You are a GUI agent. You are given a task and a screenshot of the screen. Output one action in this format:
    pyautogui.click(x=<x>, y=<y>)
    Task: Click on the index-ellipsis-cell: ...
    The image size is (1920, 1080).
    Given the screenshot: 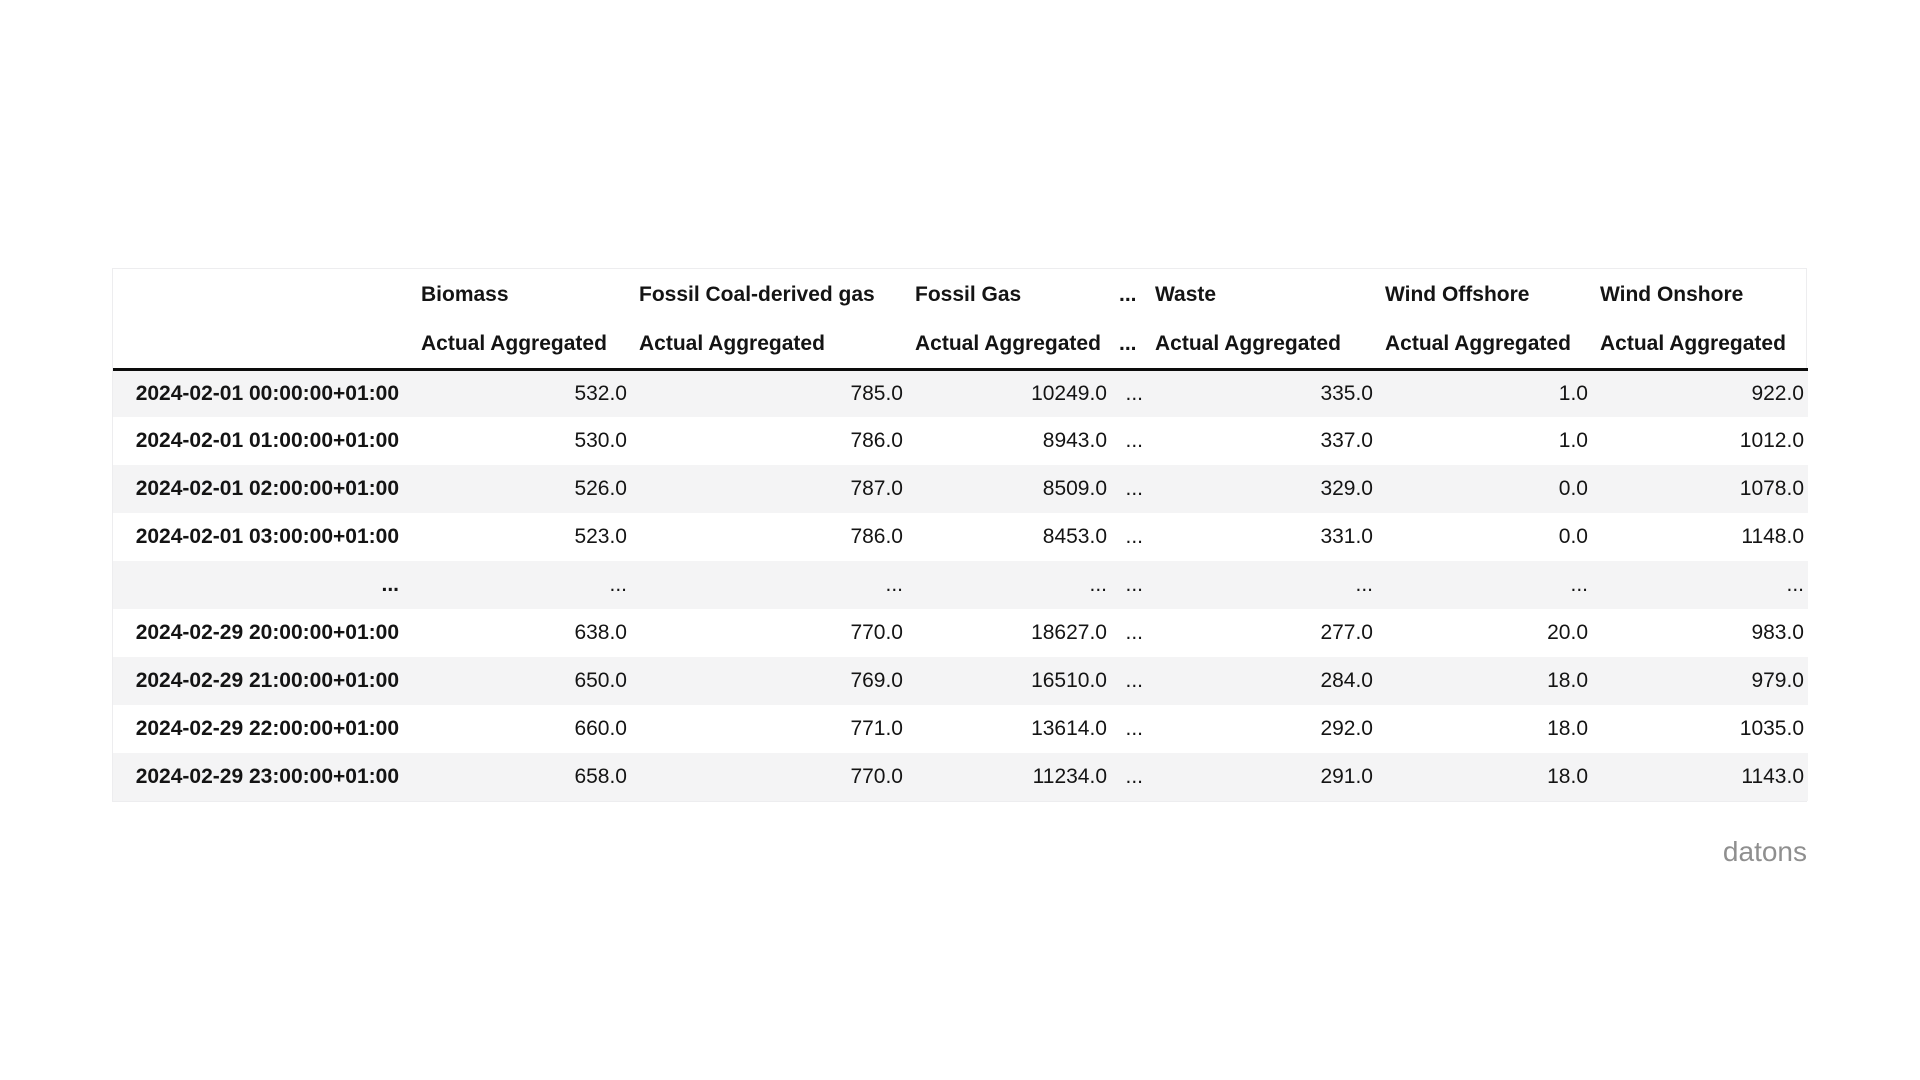 What is the action you would take?
    pyautogui.click(x=390, y=584)
    